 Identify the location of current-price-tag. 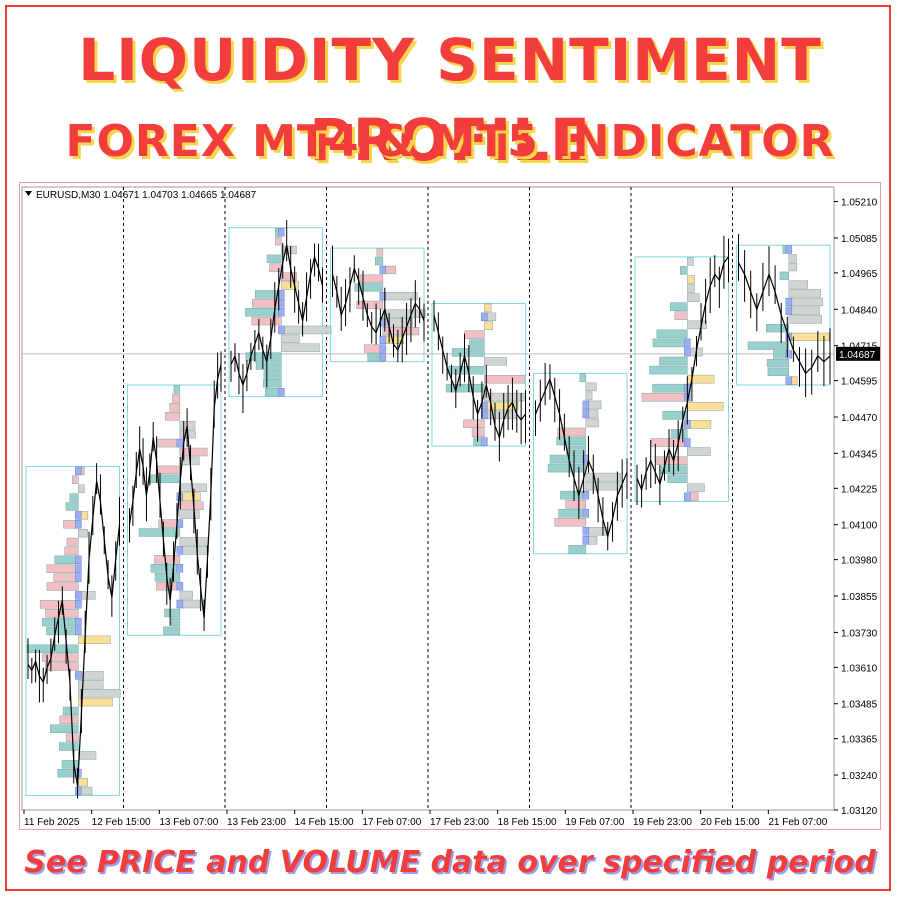
(858, 353).